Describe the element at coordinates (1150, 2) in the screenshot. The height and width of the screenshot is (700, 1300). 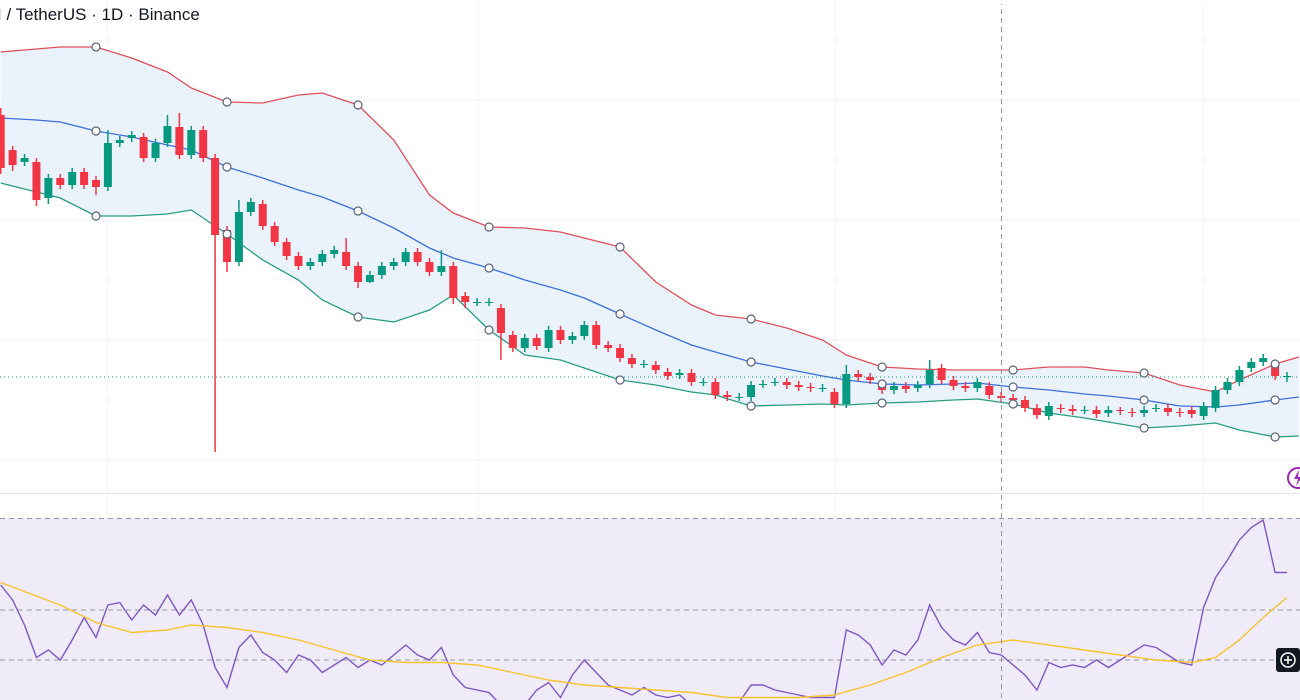
I see `header-strip` at that location.